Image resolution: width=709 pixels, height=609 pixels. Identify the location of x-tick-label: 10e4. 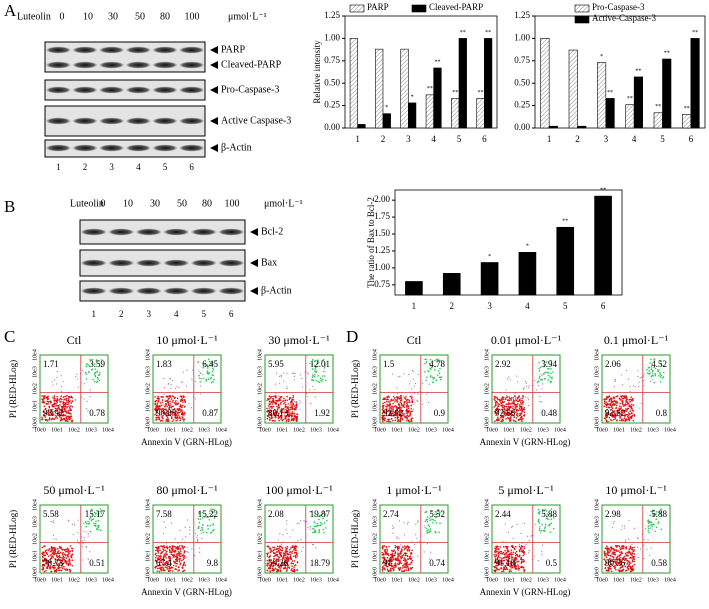
(108, 430).